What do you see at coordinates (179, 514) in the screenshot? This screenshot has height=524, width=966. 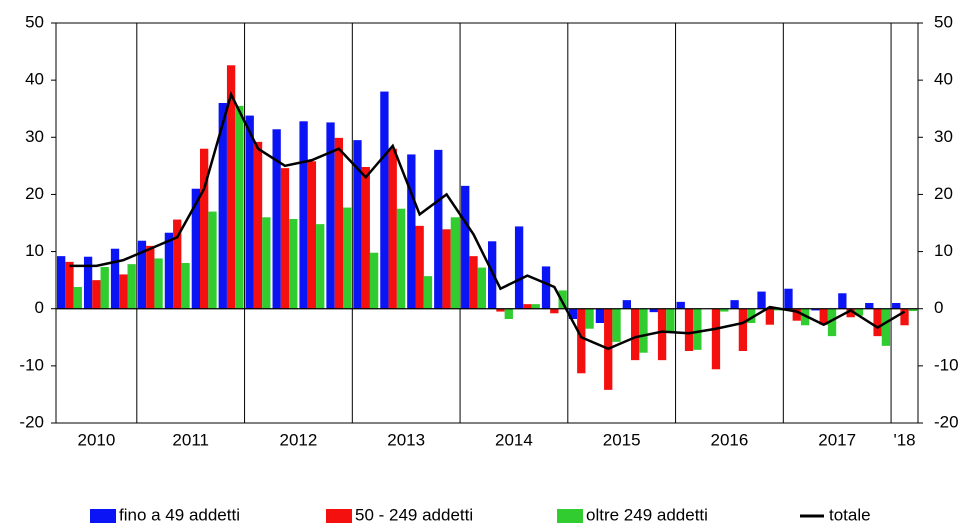 I see `legend-label: fino a 49 addetti` at bounding box center [179, 514].